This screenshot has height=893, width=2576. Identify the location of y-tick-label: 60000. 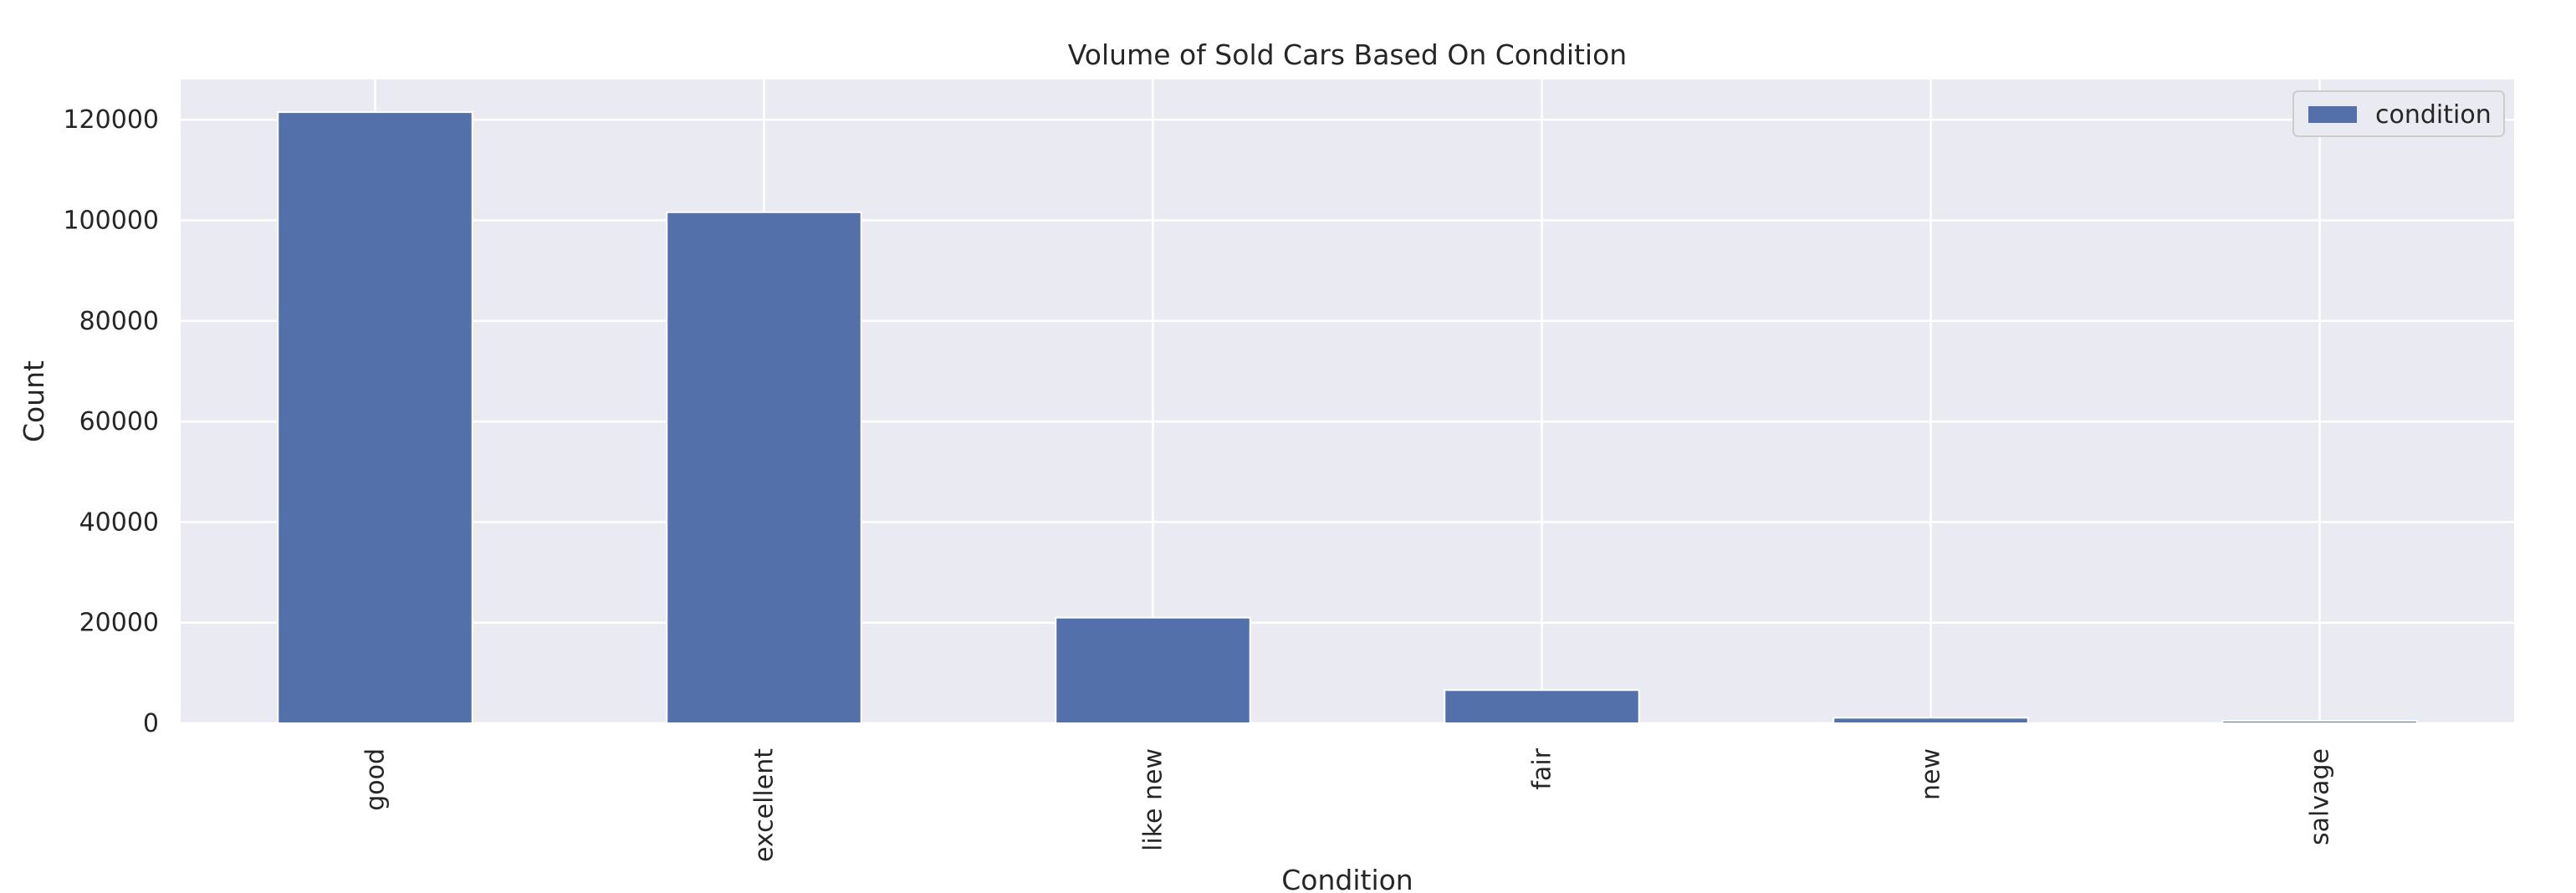
(119, 421).